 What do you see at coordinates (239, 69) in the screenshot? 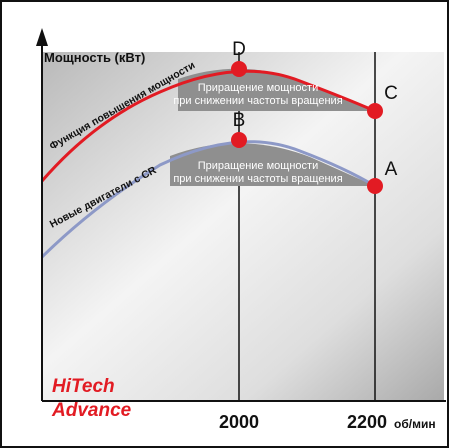
I see `point-d` at bounding box center [239, 69].